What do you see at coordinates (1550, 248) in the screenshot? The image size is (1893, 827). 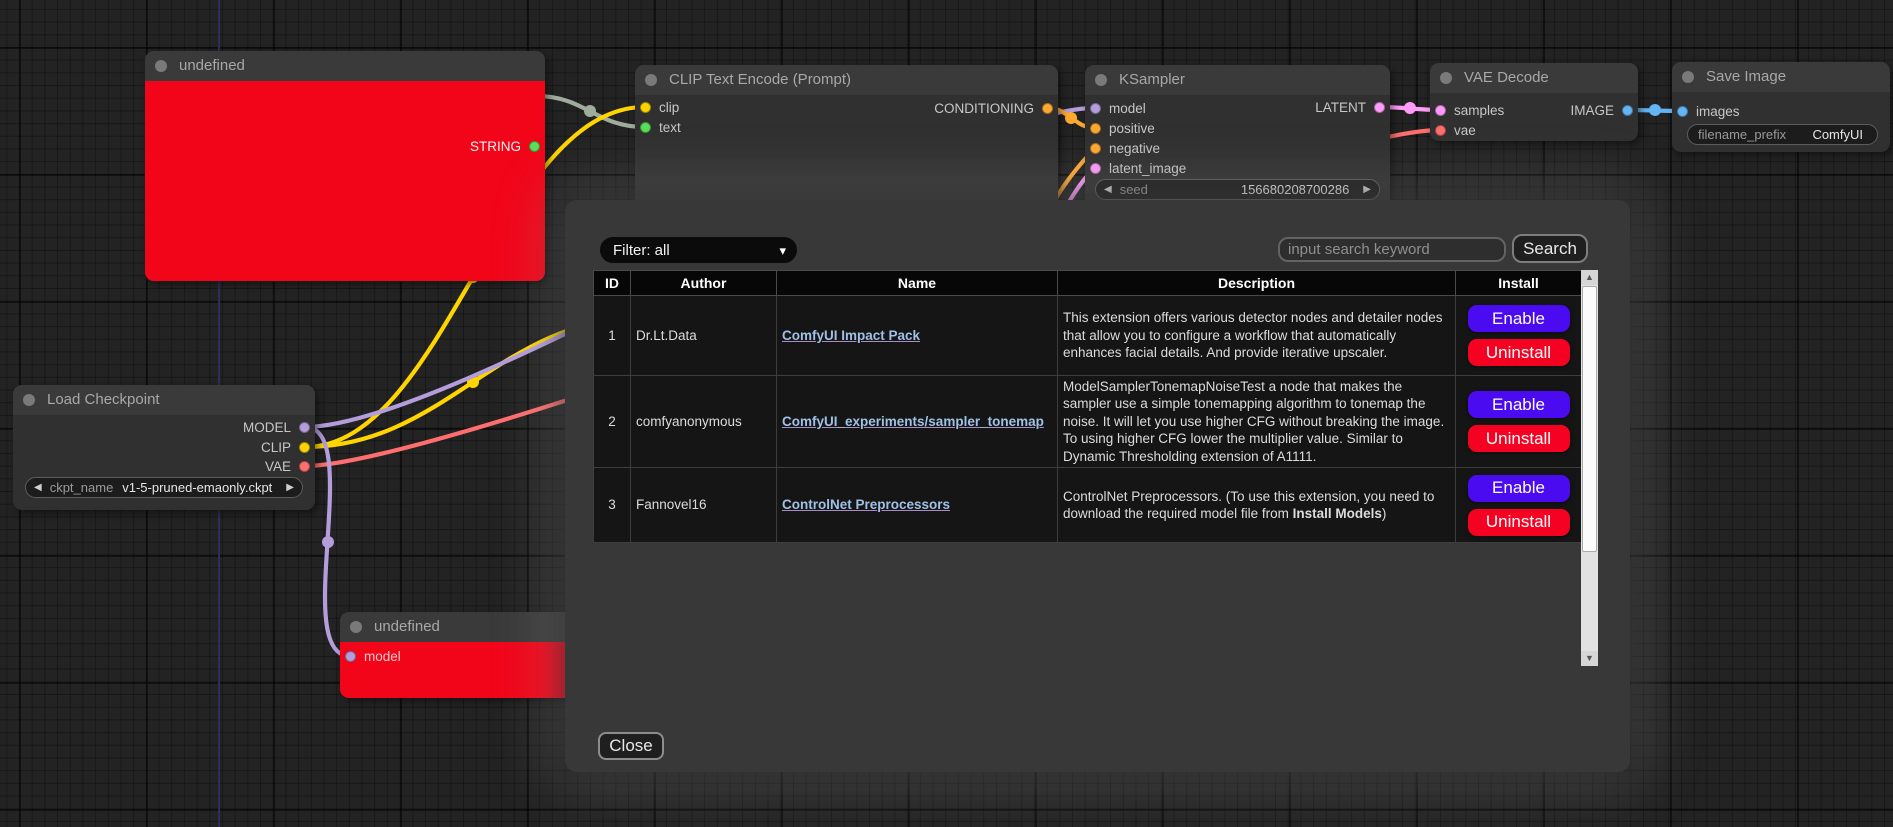 I see `search-button: Search` at bounding box center [1550, 248].